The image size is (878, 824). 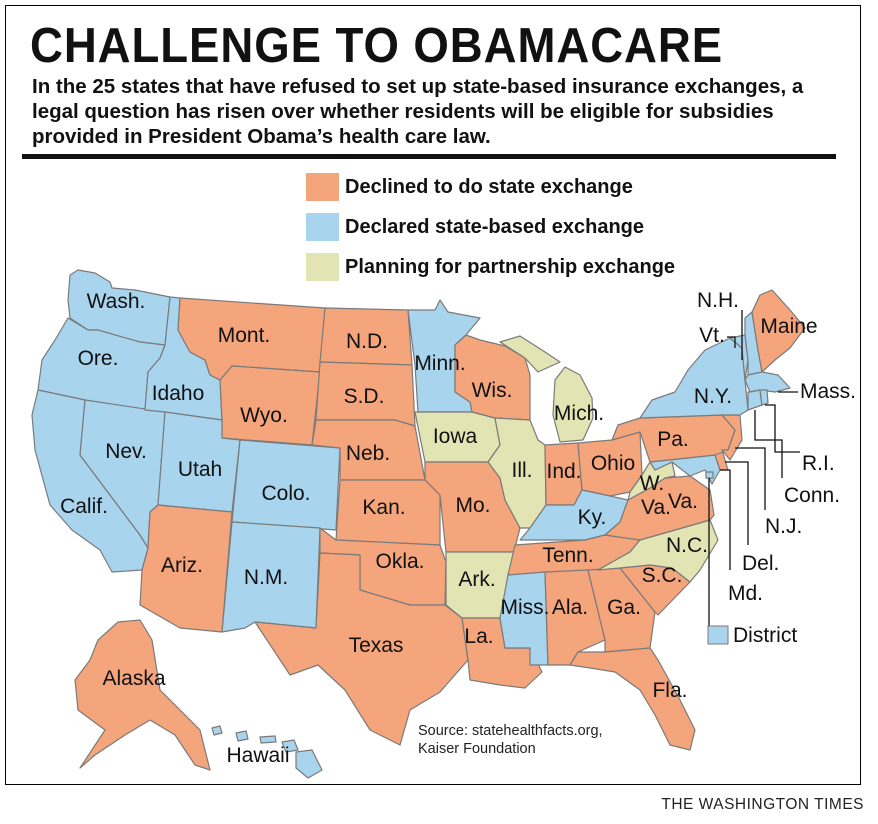 I want to click on label-wi: Wis., so click(x=492, y=390).